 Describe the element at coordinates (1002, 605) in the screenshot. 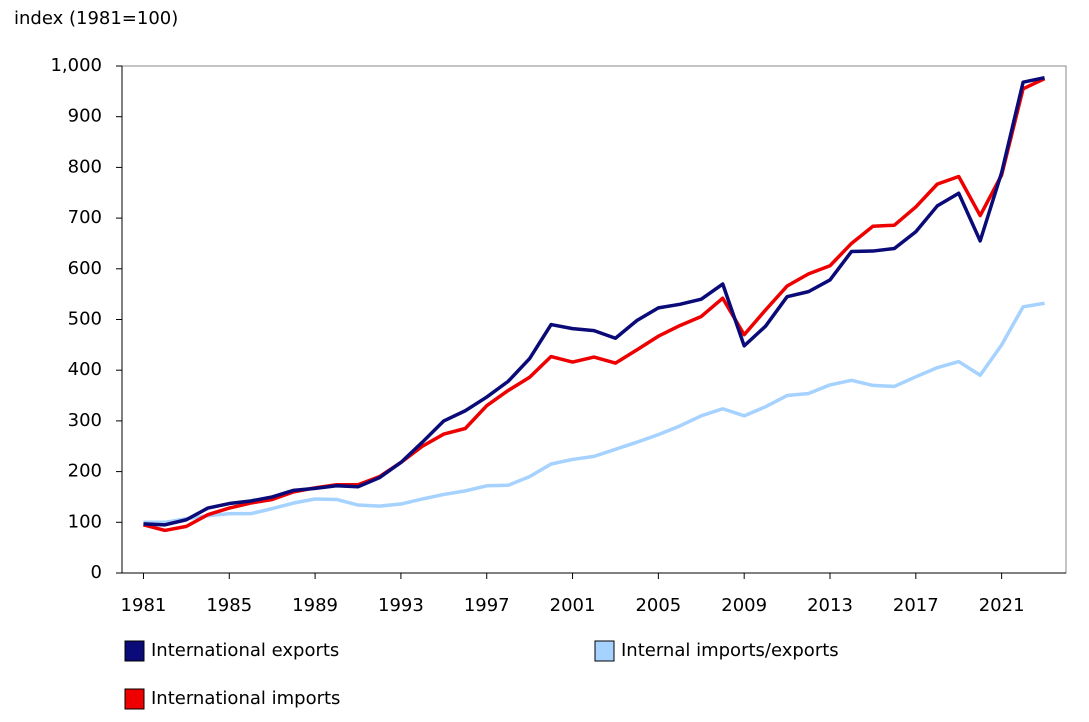

I see `x-tick-label: 2021` at that location.